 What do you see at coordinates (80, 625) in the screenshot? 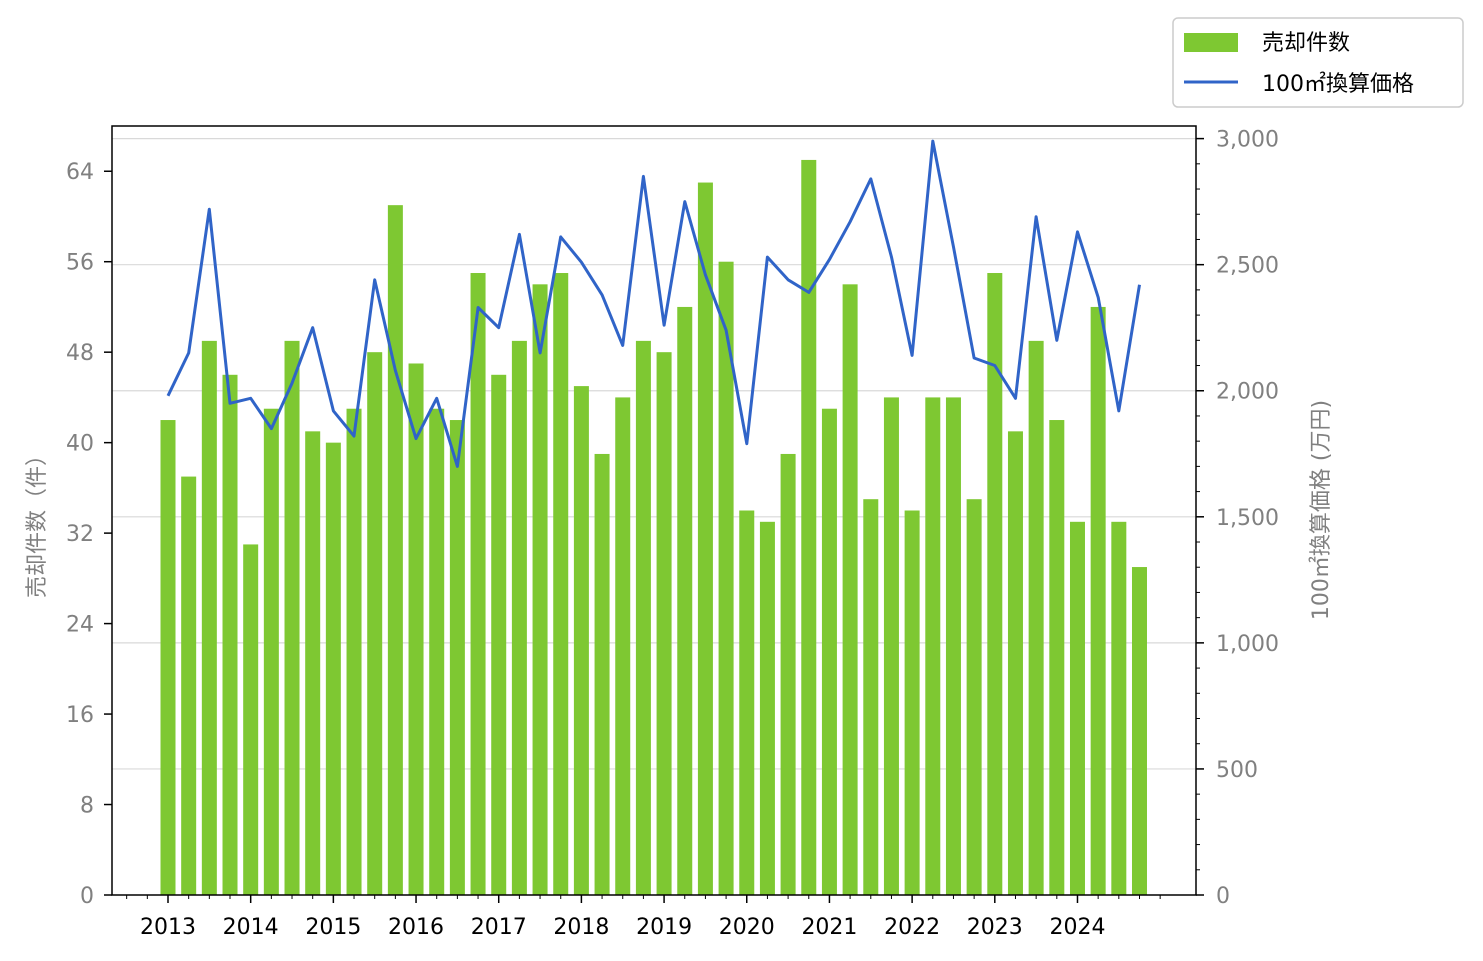
I see `y-tick-label-left: 24` at bounding box center [80, 625].